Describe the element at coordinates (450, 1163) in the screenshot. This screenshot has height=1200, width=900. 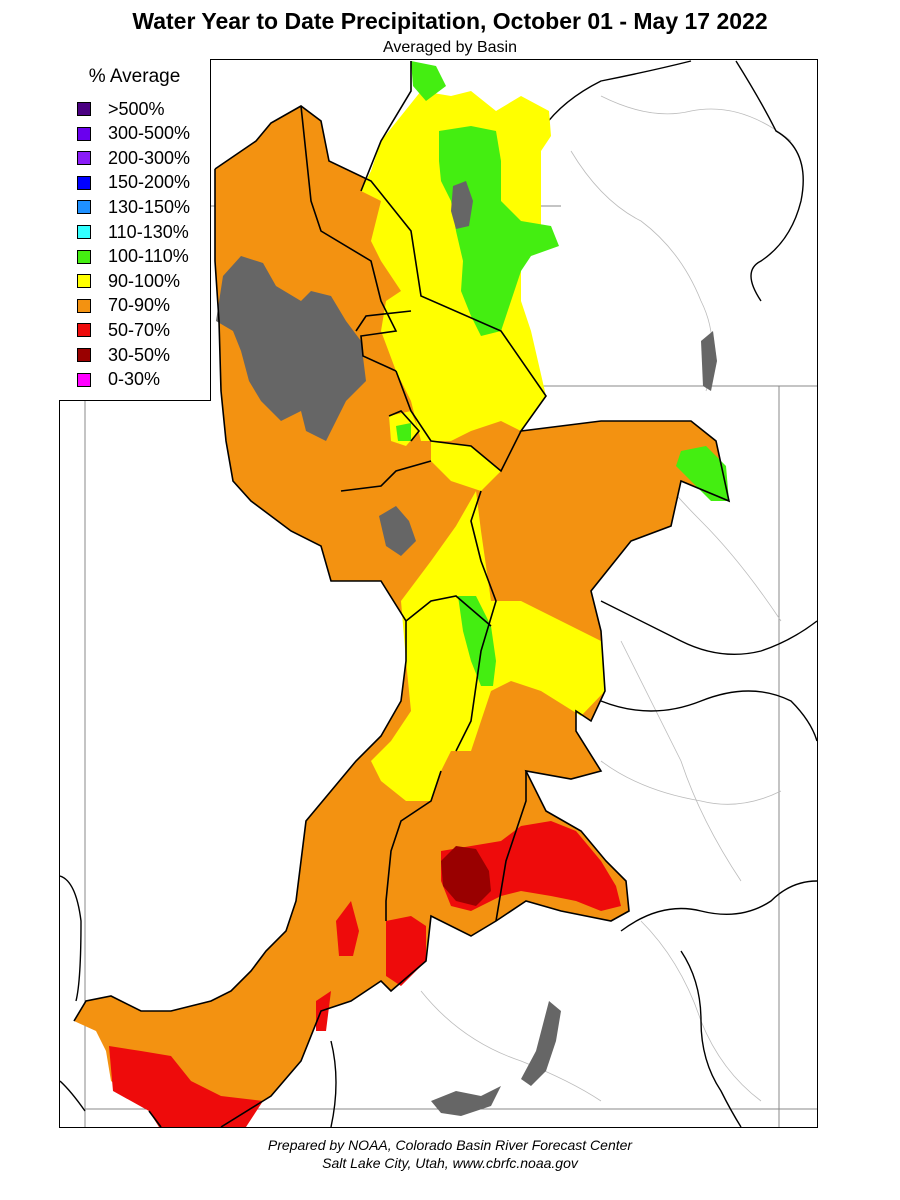
I see `footer-location: Salt Lake City, Utah, www.cbrfc.noaa.gov` at that location.